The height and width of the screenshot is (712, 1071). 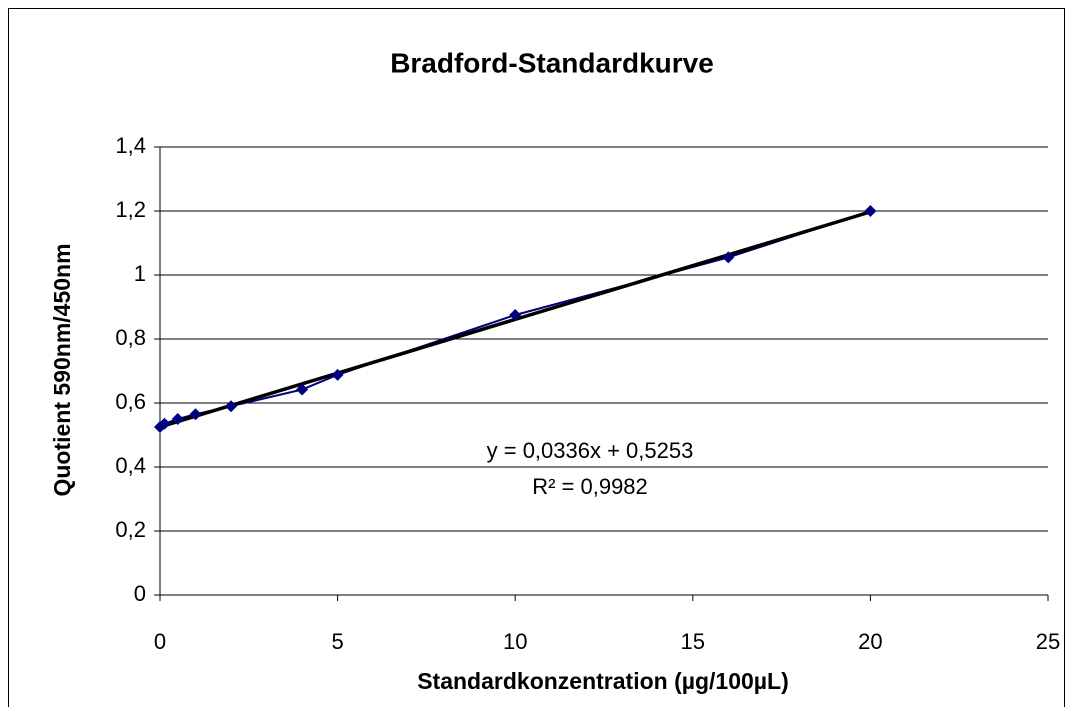 I want to click on x-tick-label: 5, so click(x=337, y=641).